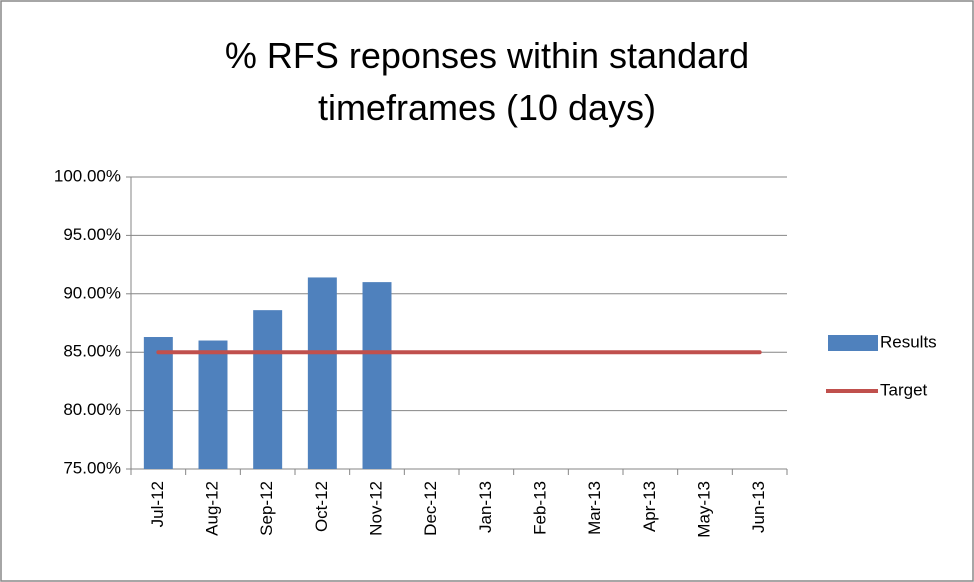  I want to click on x-tick-label: Aug-12, so click(211, 508).